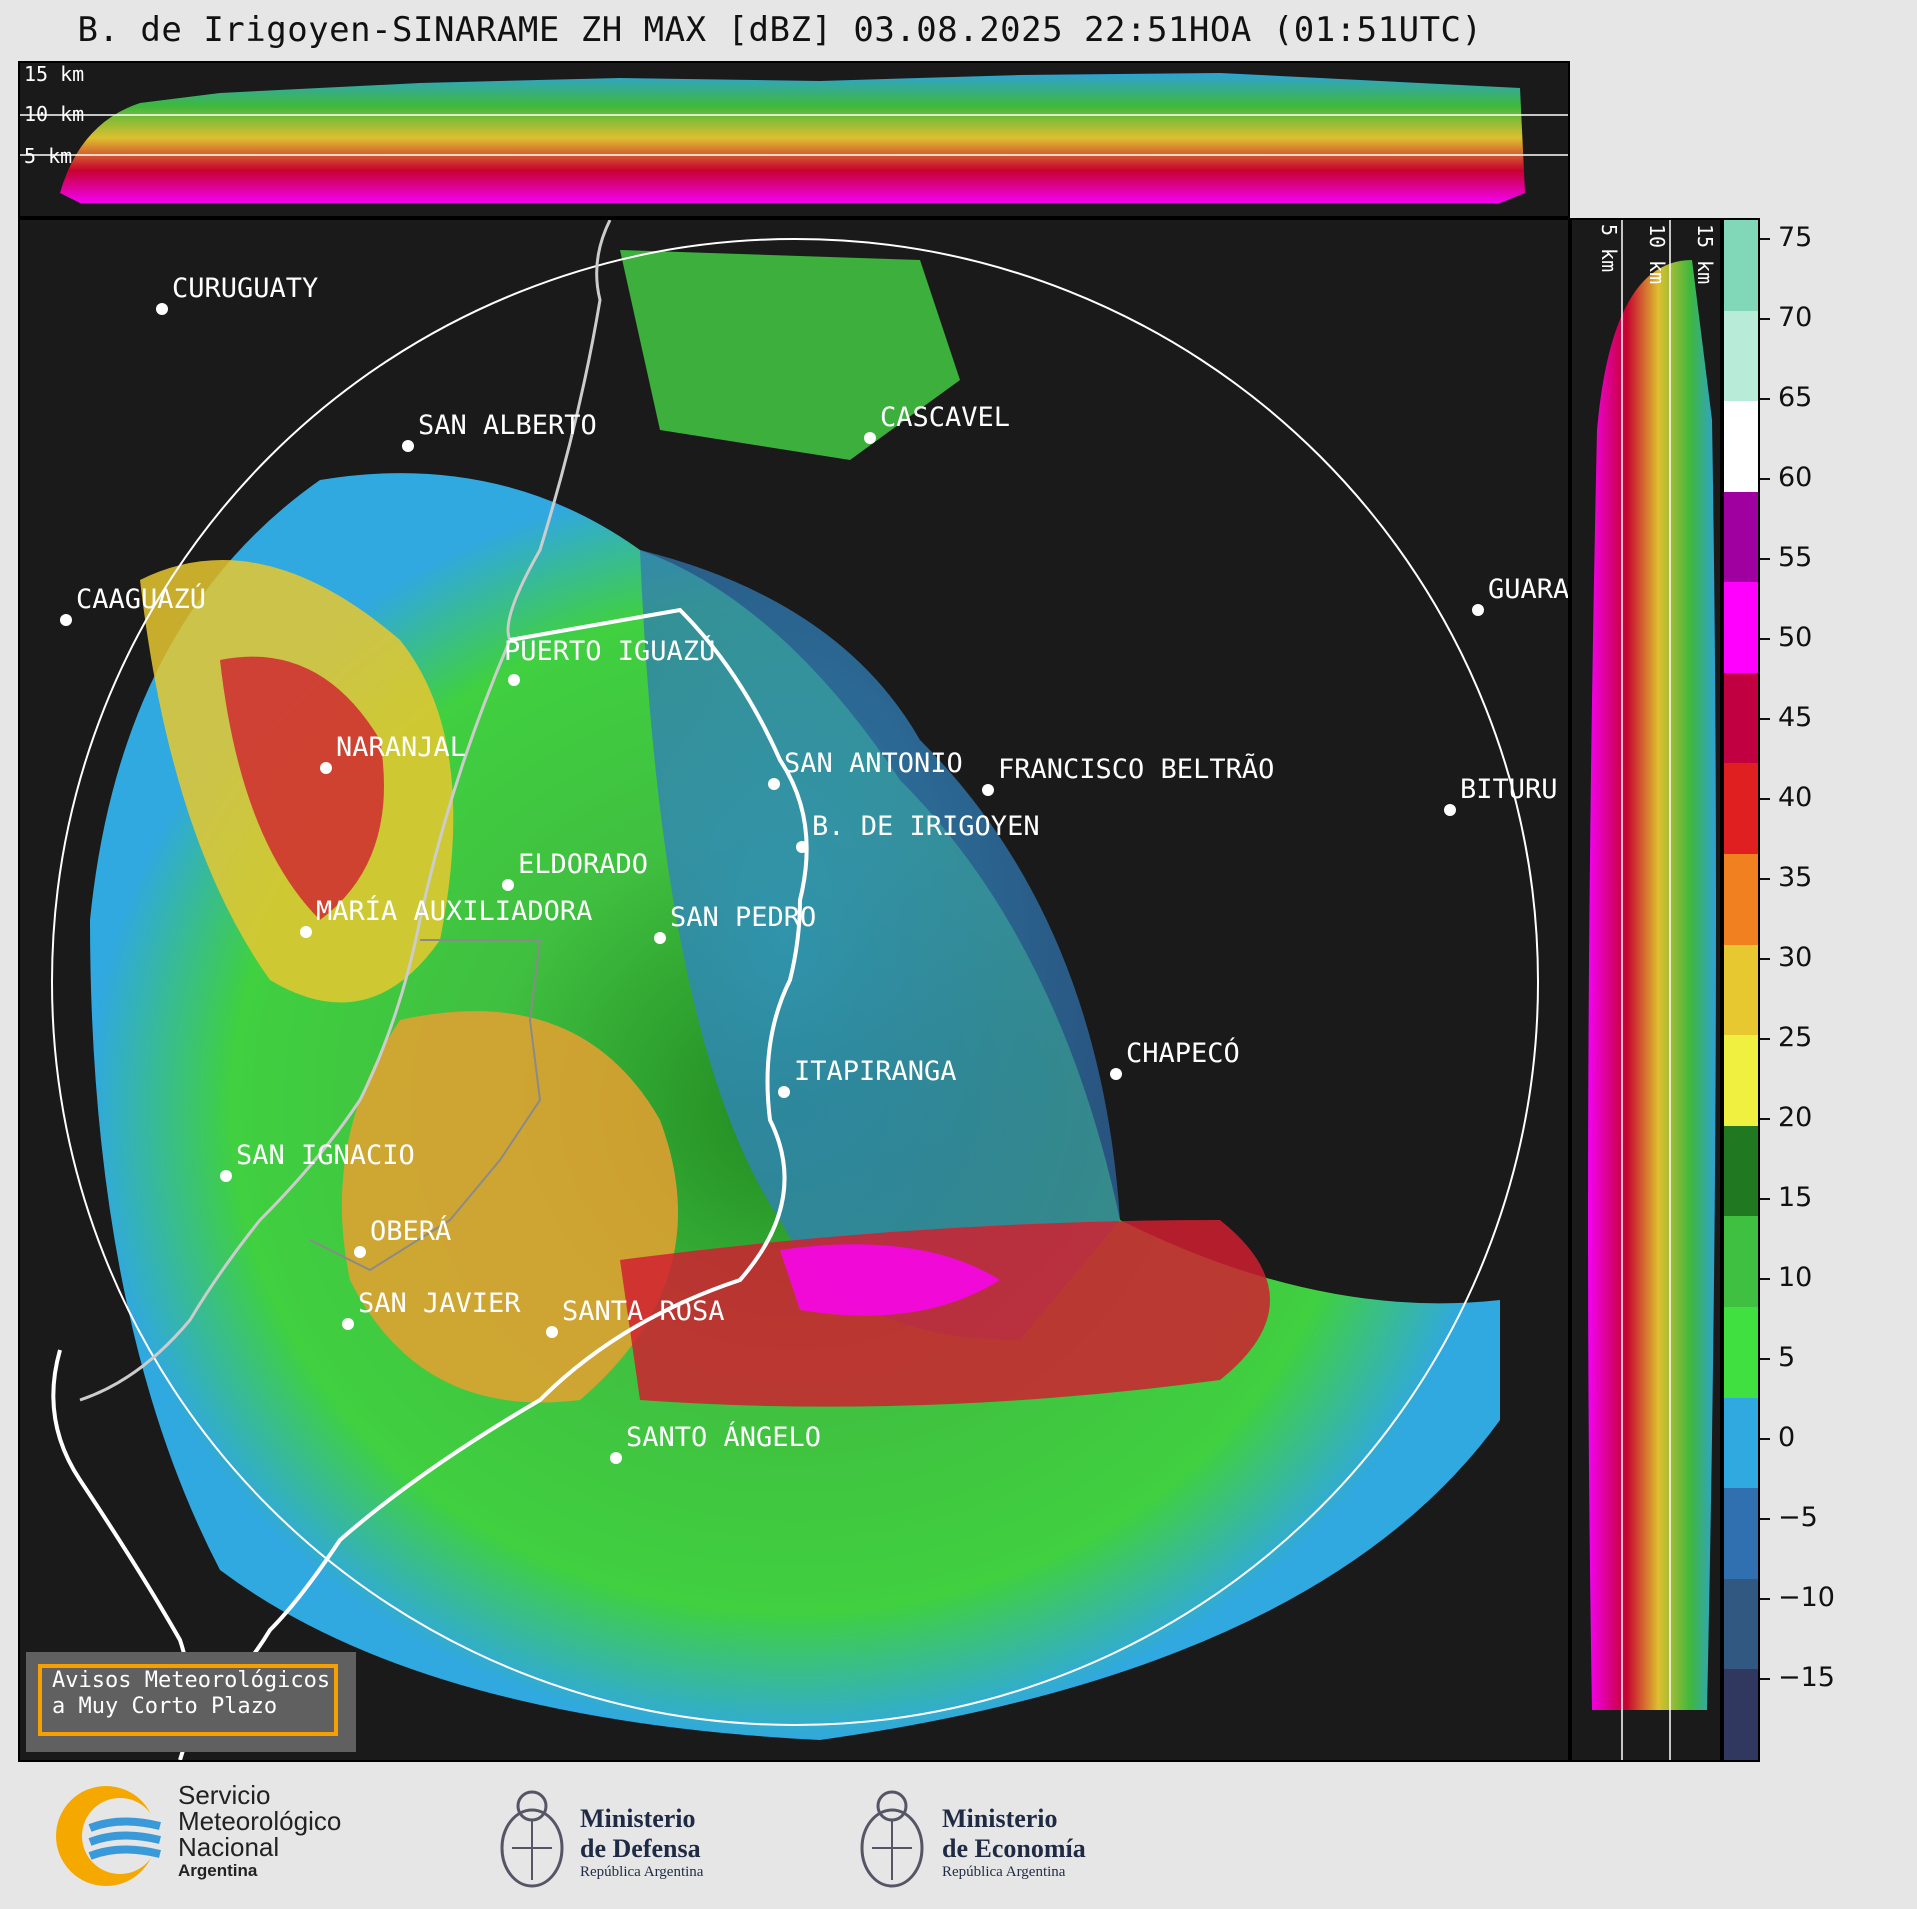 The height and width of the screenshot is (1909, 1917). I want to click on side-cross-section: 5 km 10 km 15 km, so click(1646, 990).